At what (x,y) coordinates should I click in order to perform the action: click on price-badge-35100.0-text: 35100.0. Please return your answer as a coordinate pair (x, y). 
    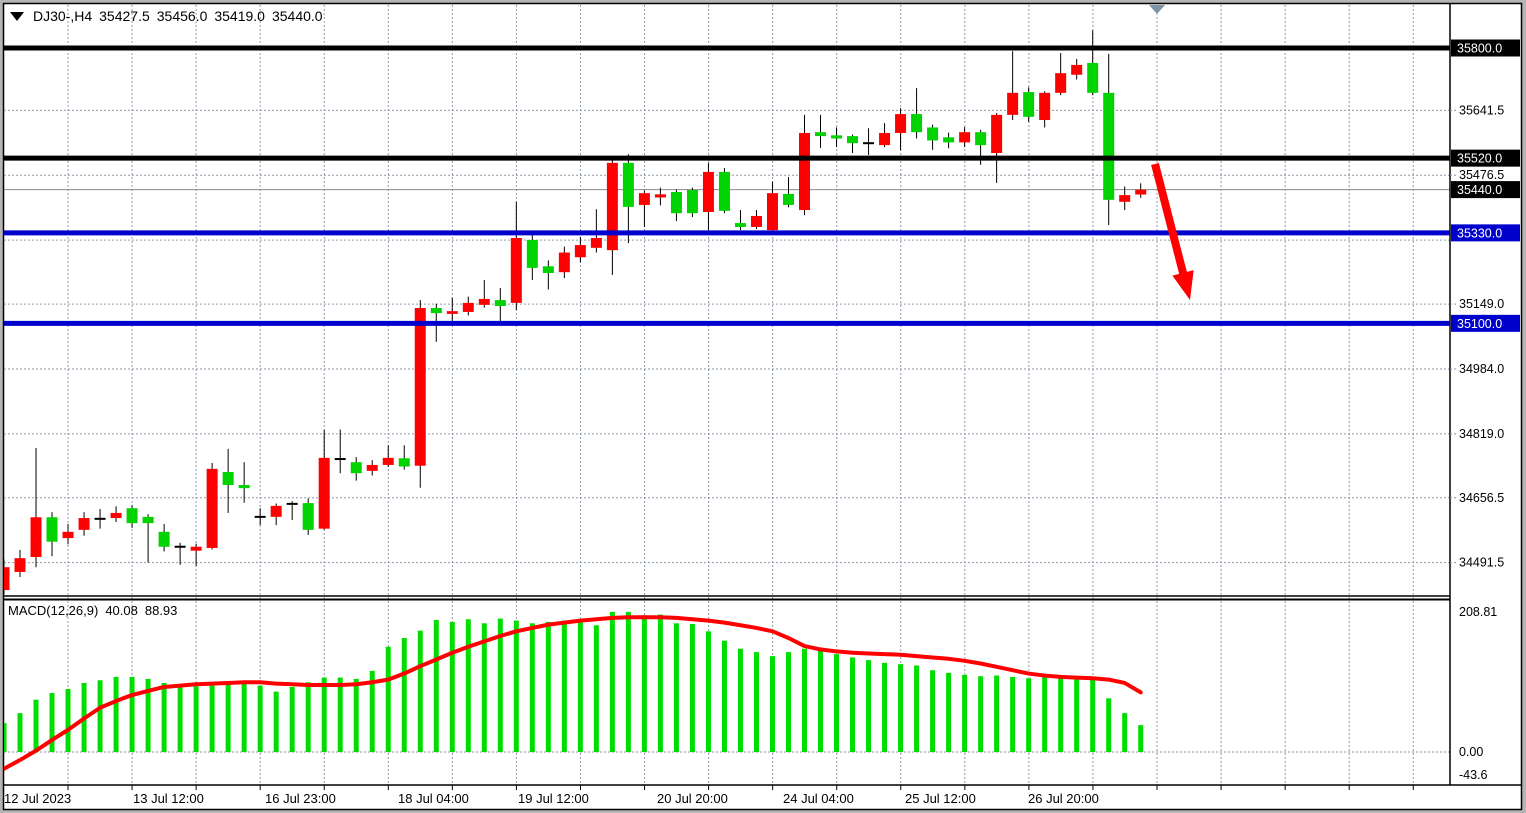
    Looking at the image, I should click on (1479, 324).